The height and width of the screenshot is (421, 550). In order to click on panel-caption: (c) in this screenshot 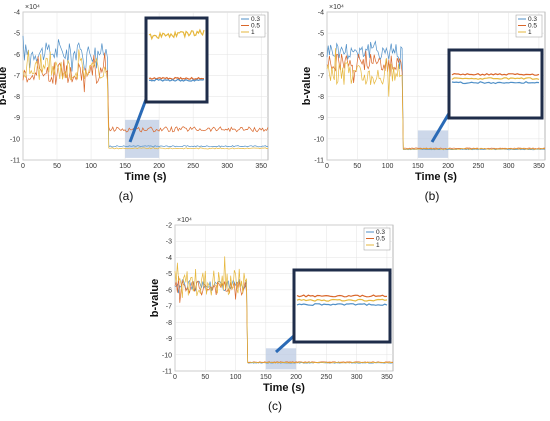, I will do `click(275, 406)`.